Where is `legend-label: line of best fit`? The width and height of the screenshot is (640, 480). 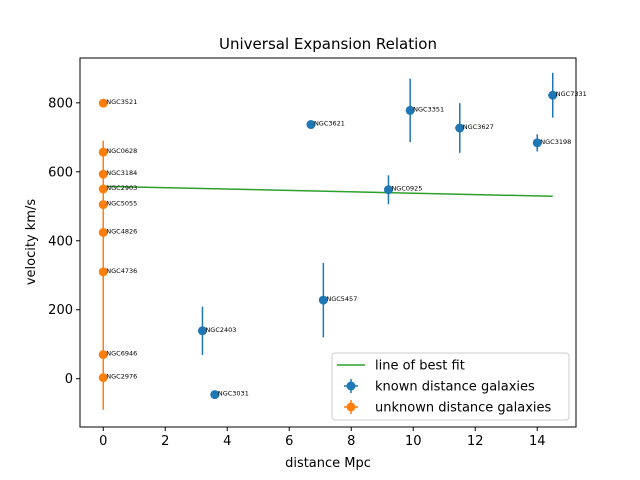 legend-label: line of best fit is located at coordinates (420, 366).